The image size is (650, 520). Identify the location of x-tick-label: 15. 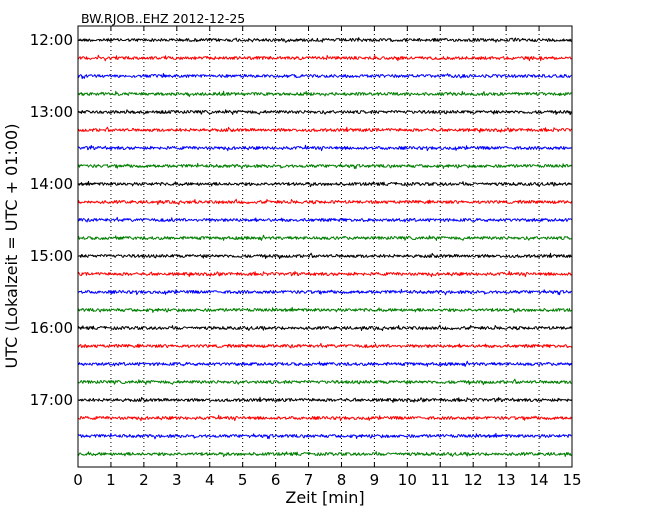
(571, 480).